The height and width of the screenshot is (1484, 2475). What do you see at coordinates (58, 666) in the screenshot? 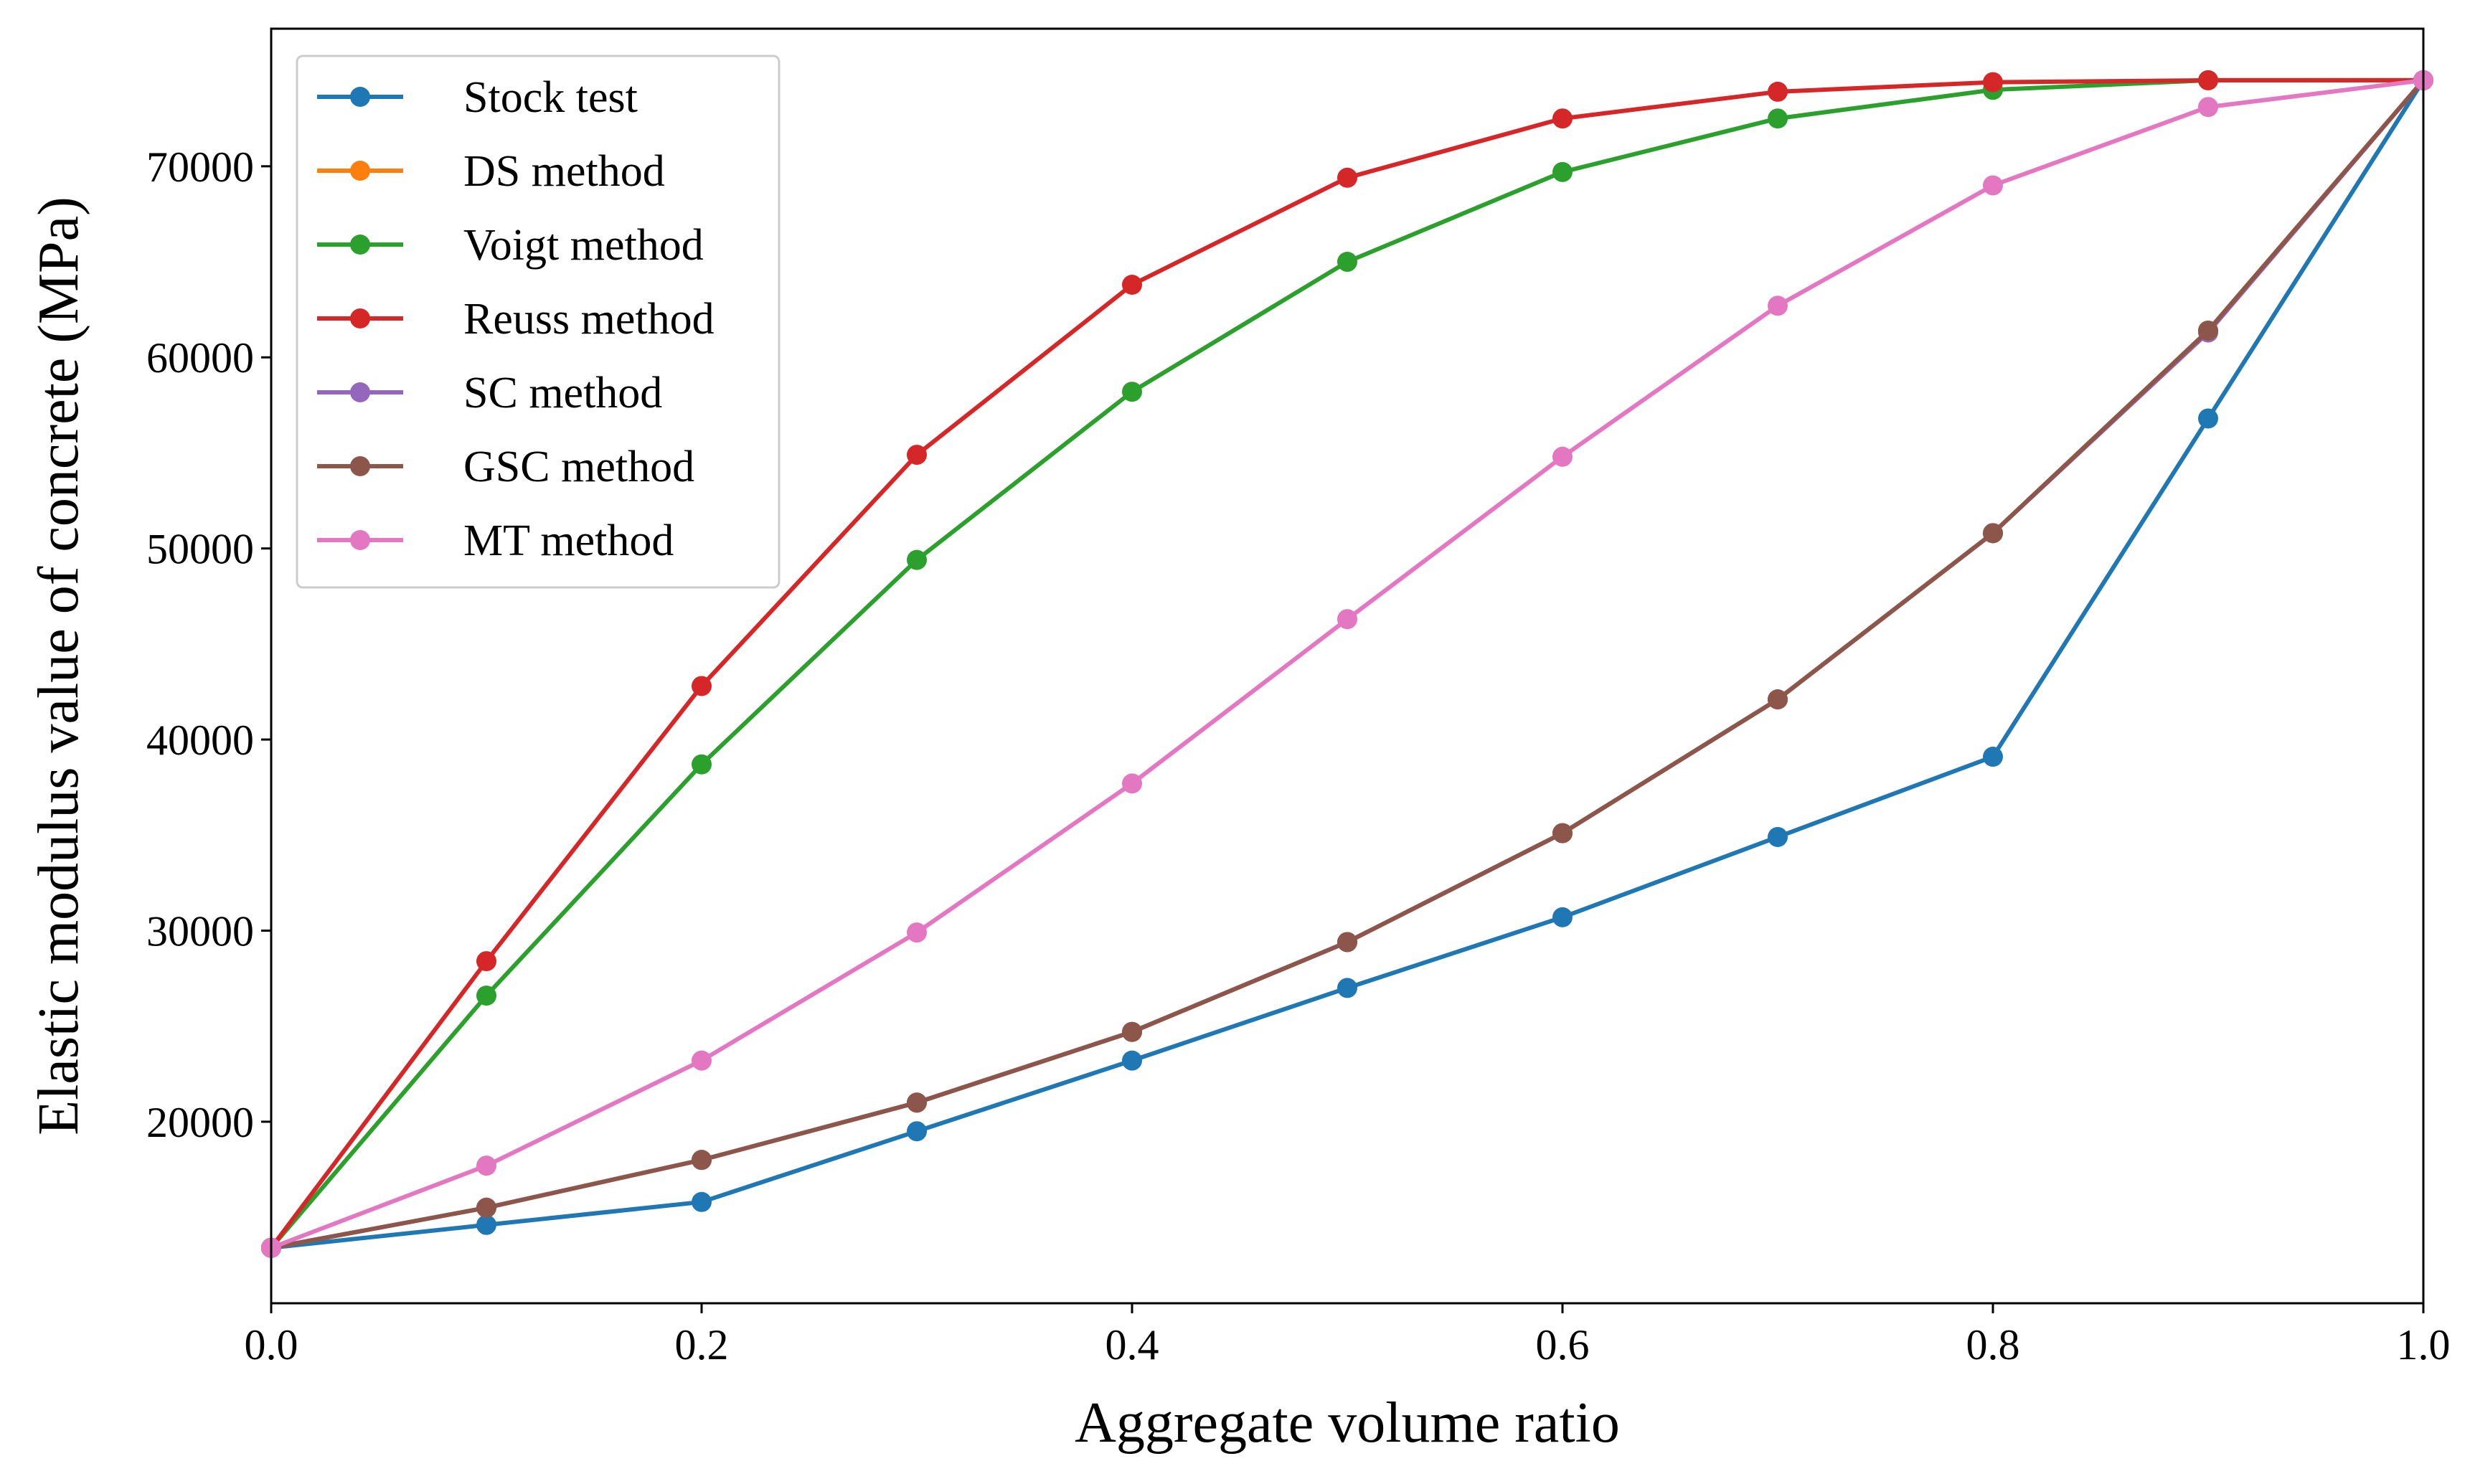
I see `y-axis-label: Elastic modulus value of concrete (MPa)` at bounding box center [58, 666].